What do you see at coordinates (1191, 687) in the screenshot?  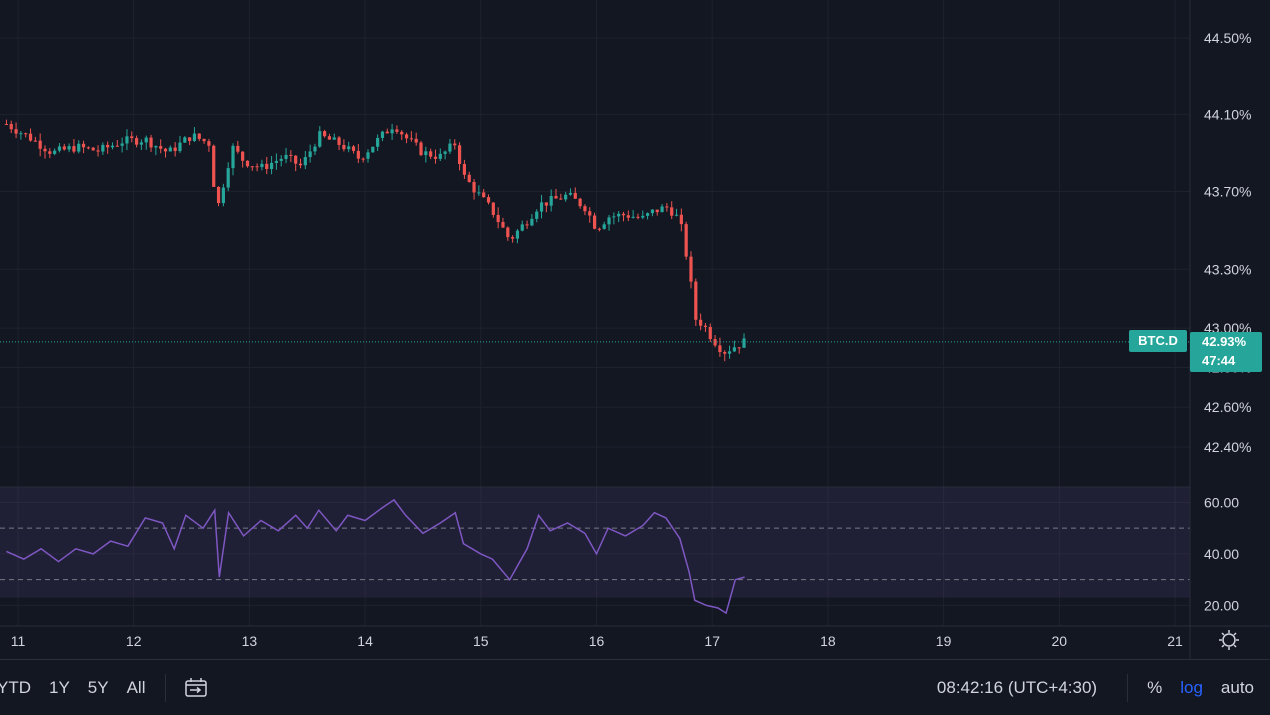 I see `log-toggle: log` at bounding box center [1191, 687].